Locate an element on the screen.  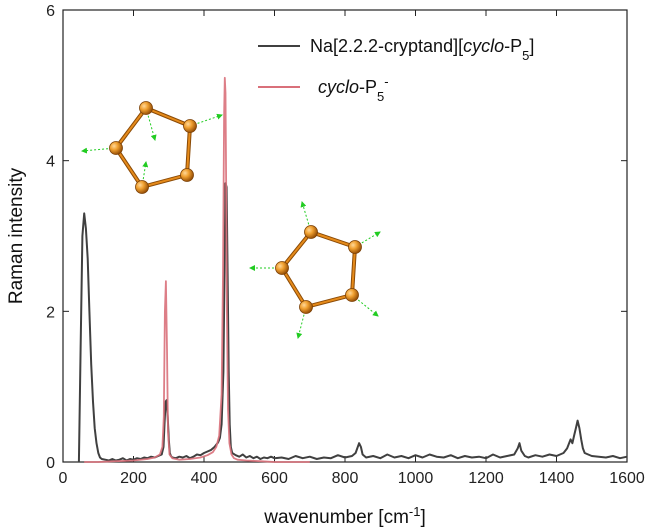
x-axis-label-main: wavenumber [cm is located at coordinates (336, 517).